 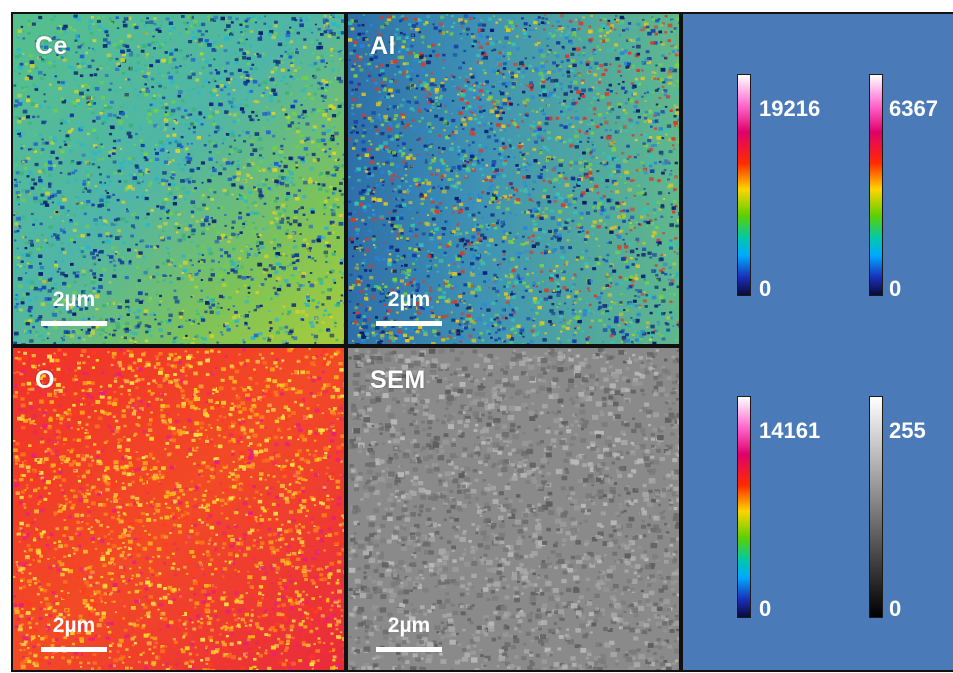 I want to click on ce-scale-bar: 2µm, so click(x=74, y=307).